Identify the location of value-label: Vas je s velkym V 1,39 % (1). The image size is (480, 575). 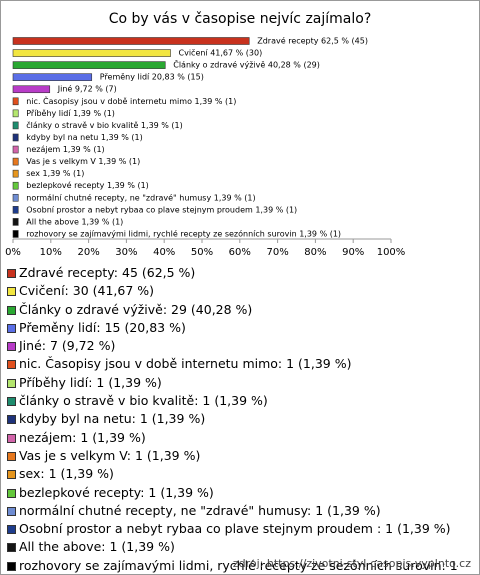
(83, 161).